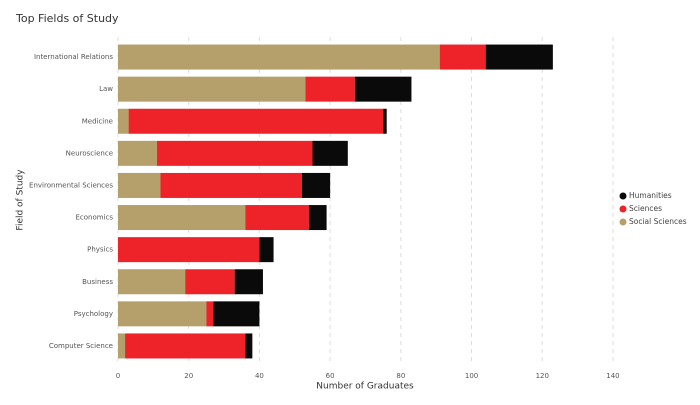 The height and width of the screenshot is (405, 700). Describe the element at coordinates (645, 208) in the screenshot. I see `legend-label: Sciences` at that location.